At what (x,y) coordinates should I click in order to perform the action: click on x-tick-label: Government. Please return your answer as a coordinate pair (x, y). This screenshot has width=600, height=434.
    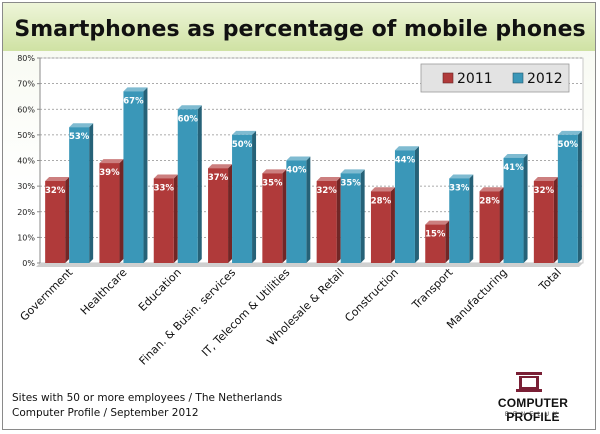
    Looking at the image, I should click on (47, 294).